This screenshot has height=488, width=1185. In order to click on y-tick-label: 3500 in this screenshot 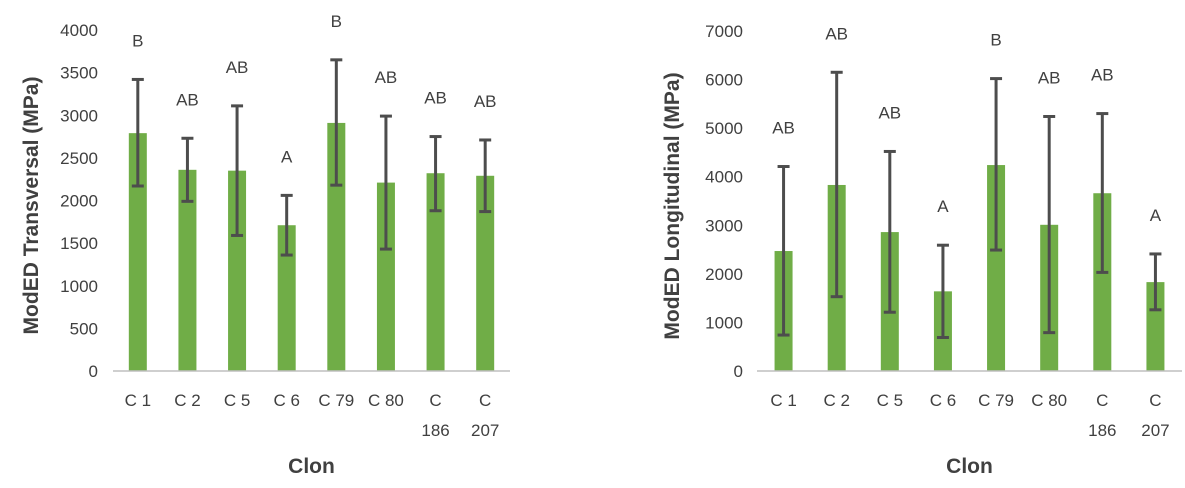, I will do `click(79, 73)`.